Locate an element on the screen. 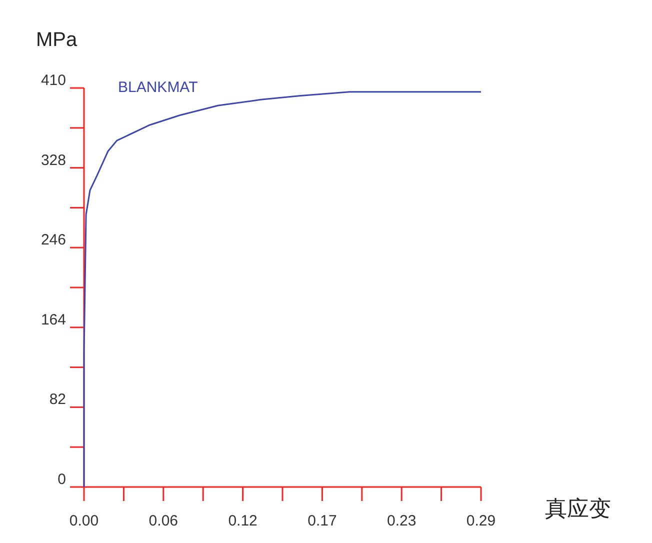 This screenshot has height=543, width=652. x-tick-label: 0.00 is located at coordinates (84, 521).